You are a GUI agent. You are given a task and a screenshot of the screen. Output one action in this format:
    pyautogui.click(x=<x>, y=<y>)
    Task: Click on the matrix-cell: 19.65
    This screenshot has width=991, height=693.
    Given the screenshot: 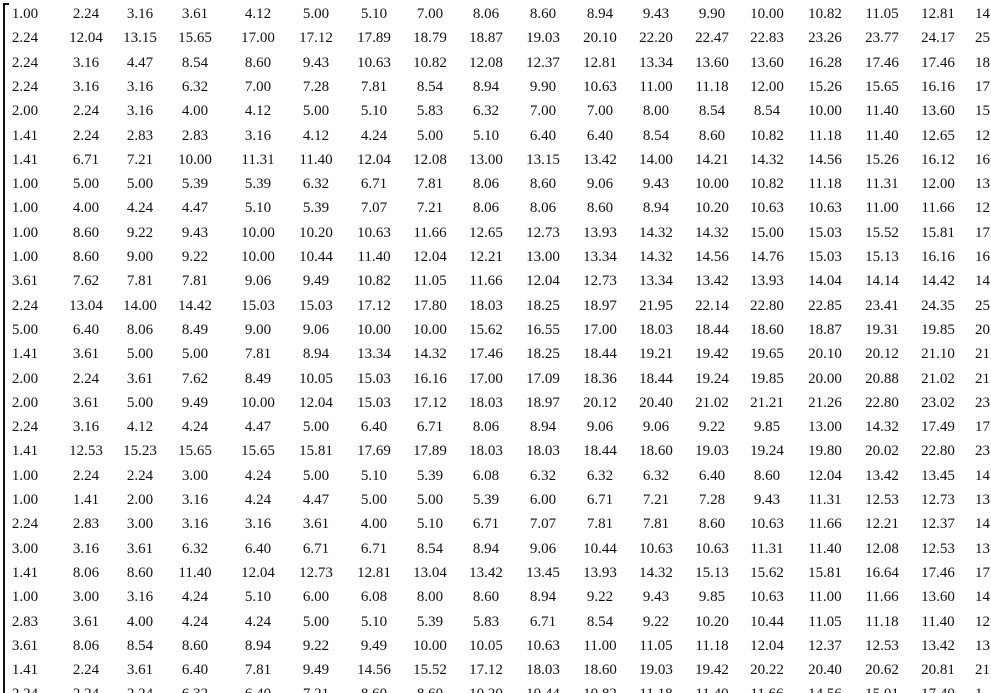 What is the action you would take?
    pyautogui.click(x=767, y=354)
    